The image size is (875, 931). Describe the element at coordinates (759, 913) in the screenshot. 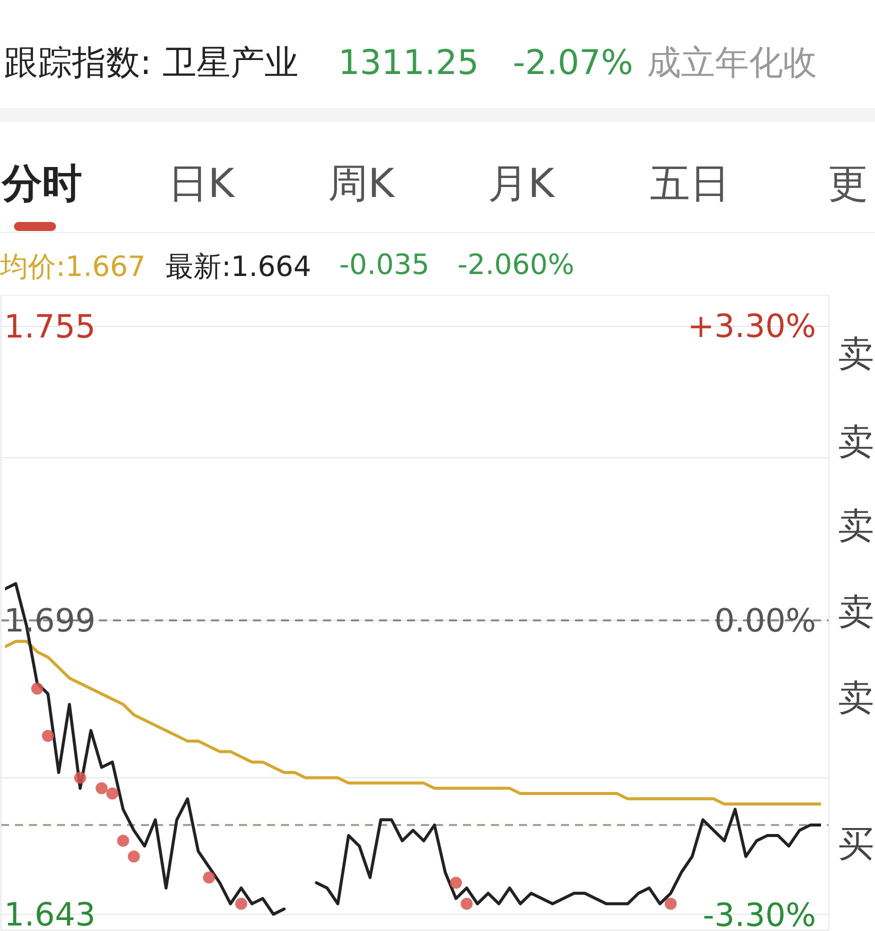

I see `y2-tick-label: -3.30%` at that location.